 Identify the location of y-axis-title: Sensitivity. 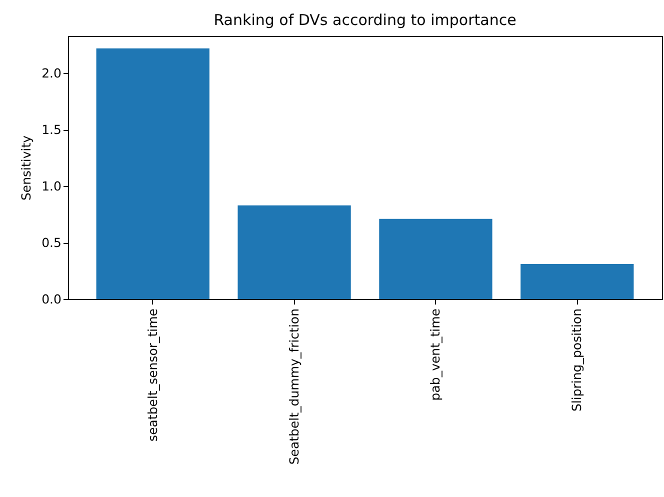
(26, 167).